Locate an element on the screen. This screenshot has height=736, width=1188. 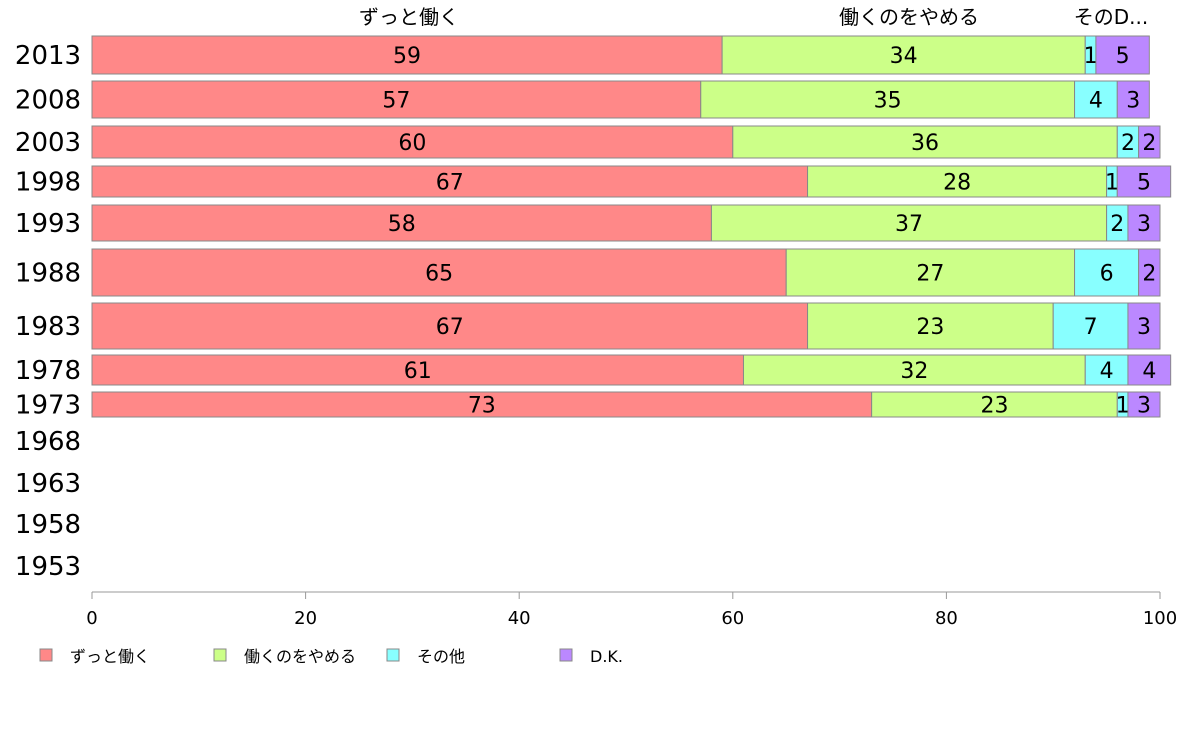
chart-row: 1973 73 23 1 3 is located at coordinates (588, 406).